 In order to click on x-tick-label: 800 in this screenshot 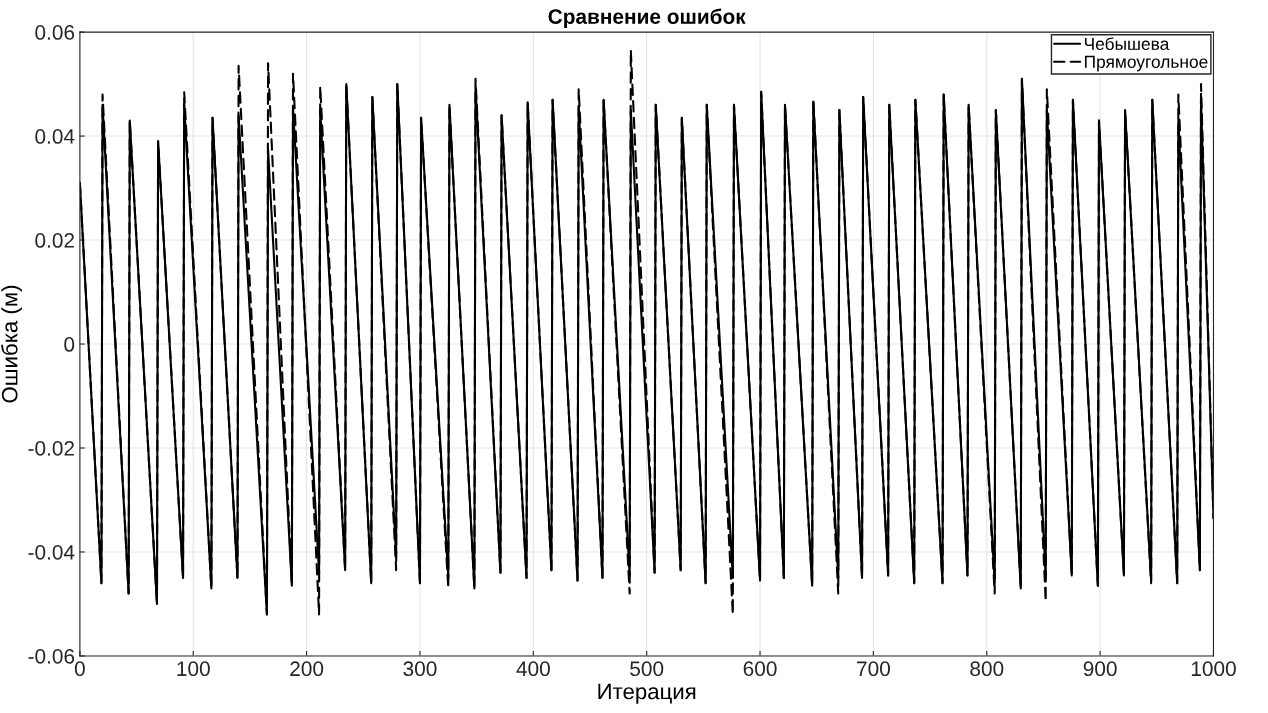, I will do `click(987, 669)`.